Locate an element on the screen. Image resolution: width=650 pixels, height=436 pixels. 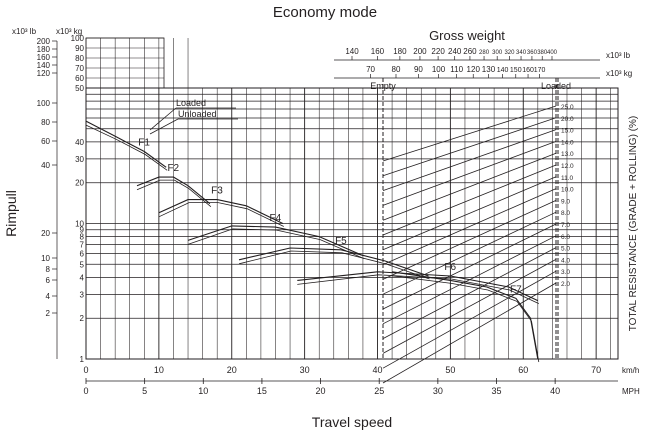
resistance-label: 12.0 is located at coordinates (567, 166).